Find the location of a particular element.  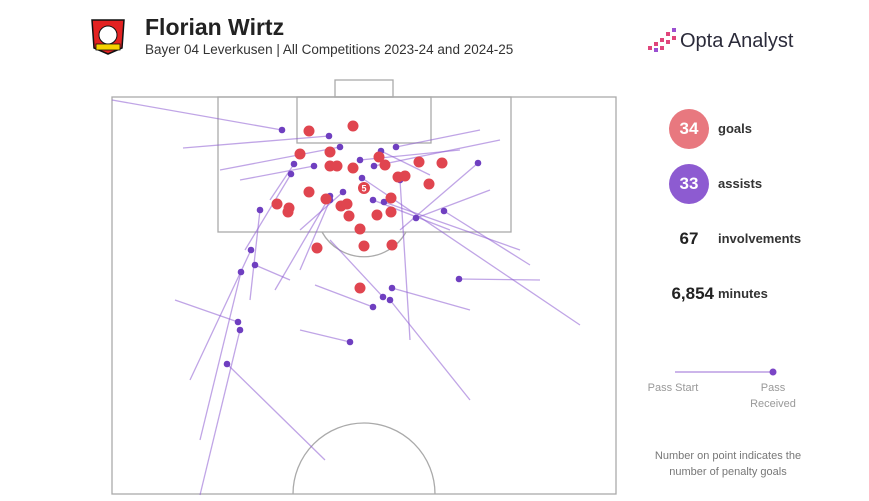

penalty-count: 5 is located at coordinates (363, 189).